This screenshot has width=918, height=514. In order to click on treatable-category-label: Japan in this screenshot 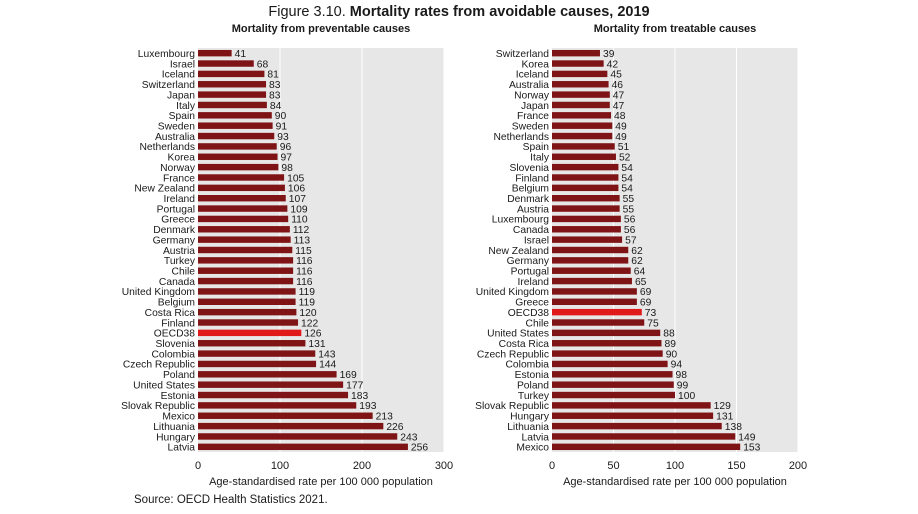, I will do `click(535, 106)`.